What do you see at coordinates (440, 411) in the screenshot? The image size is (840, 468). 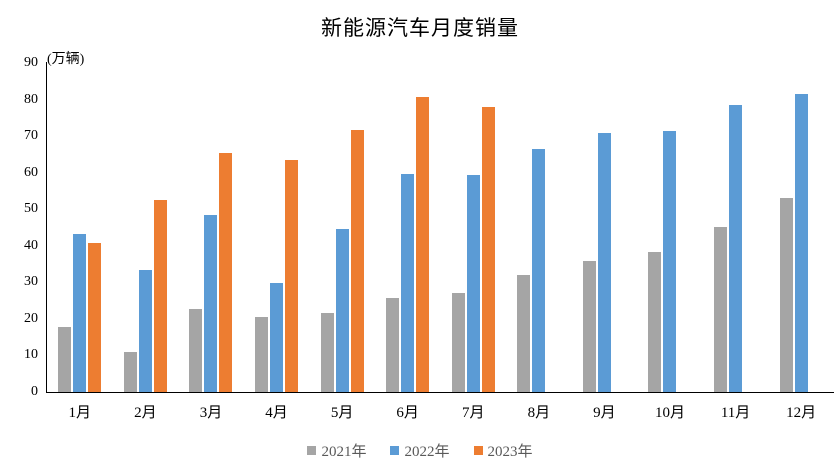 I see `x-axis-labels: 1月 2月 3月 4月 5月 6月 7月 8月 9月 10月 11月 12月` at bounding box center [440, 411].